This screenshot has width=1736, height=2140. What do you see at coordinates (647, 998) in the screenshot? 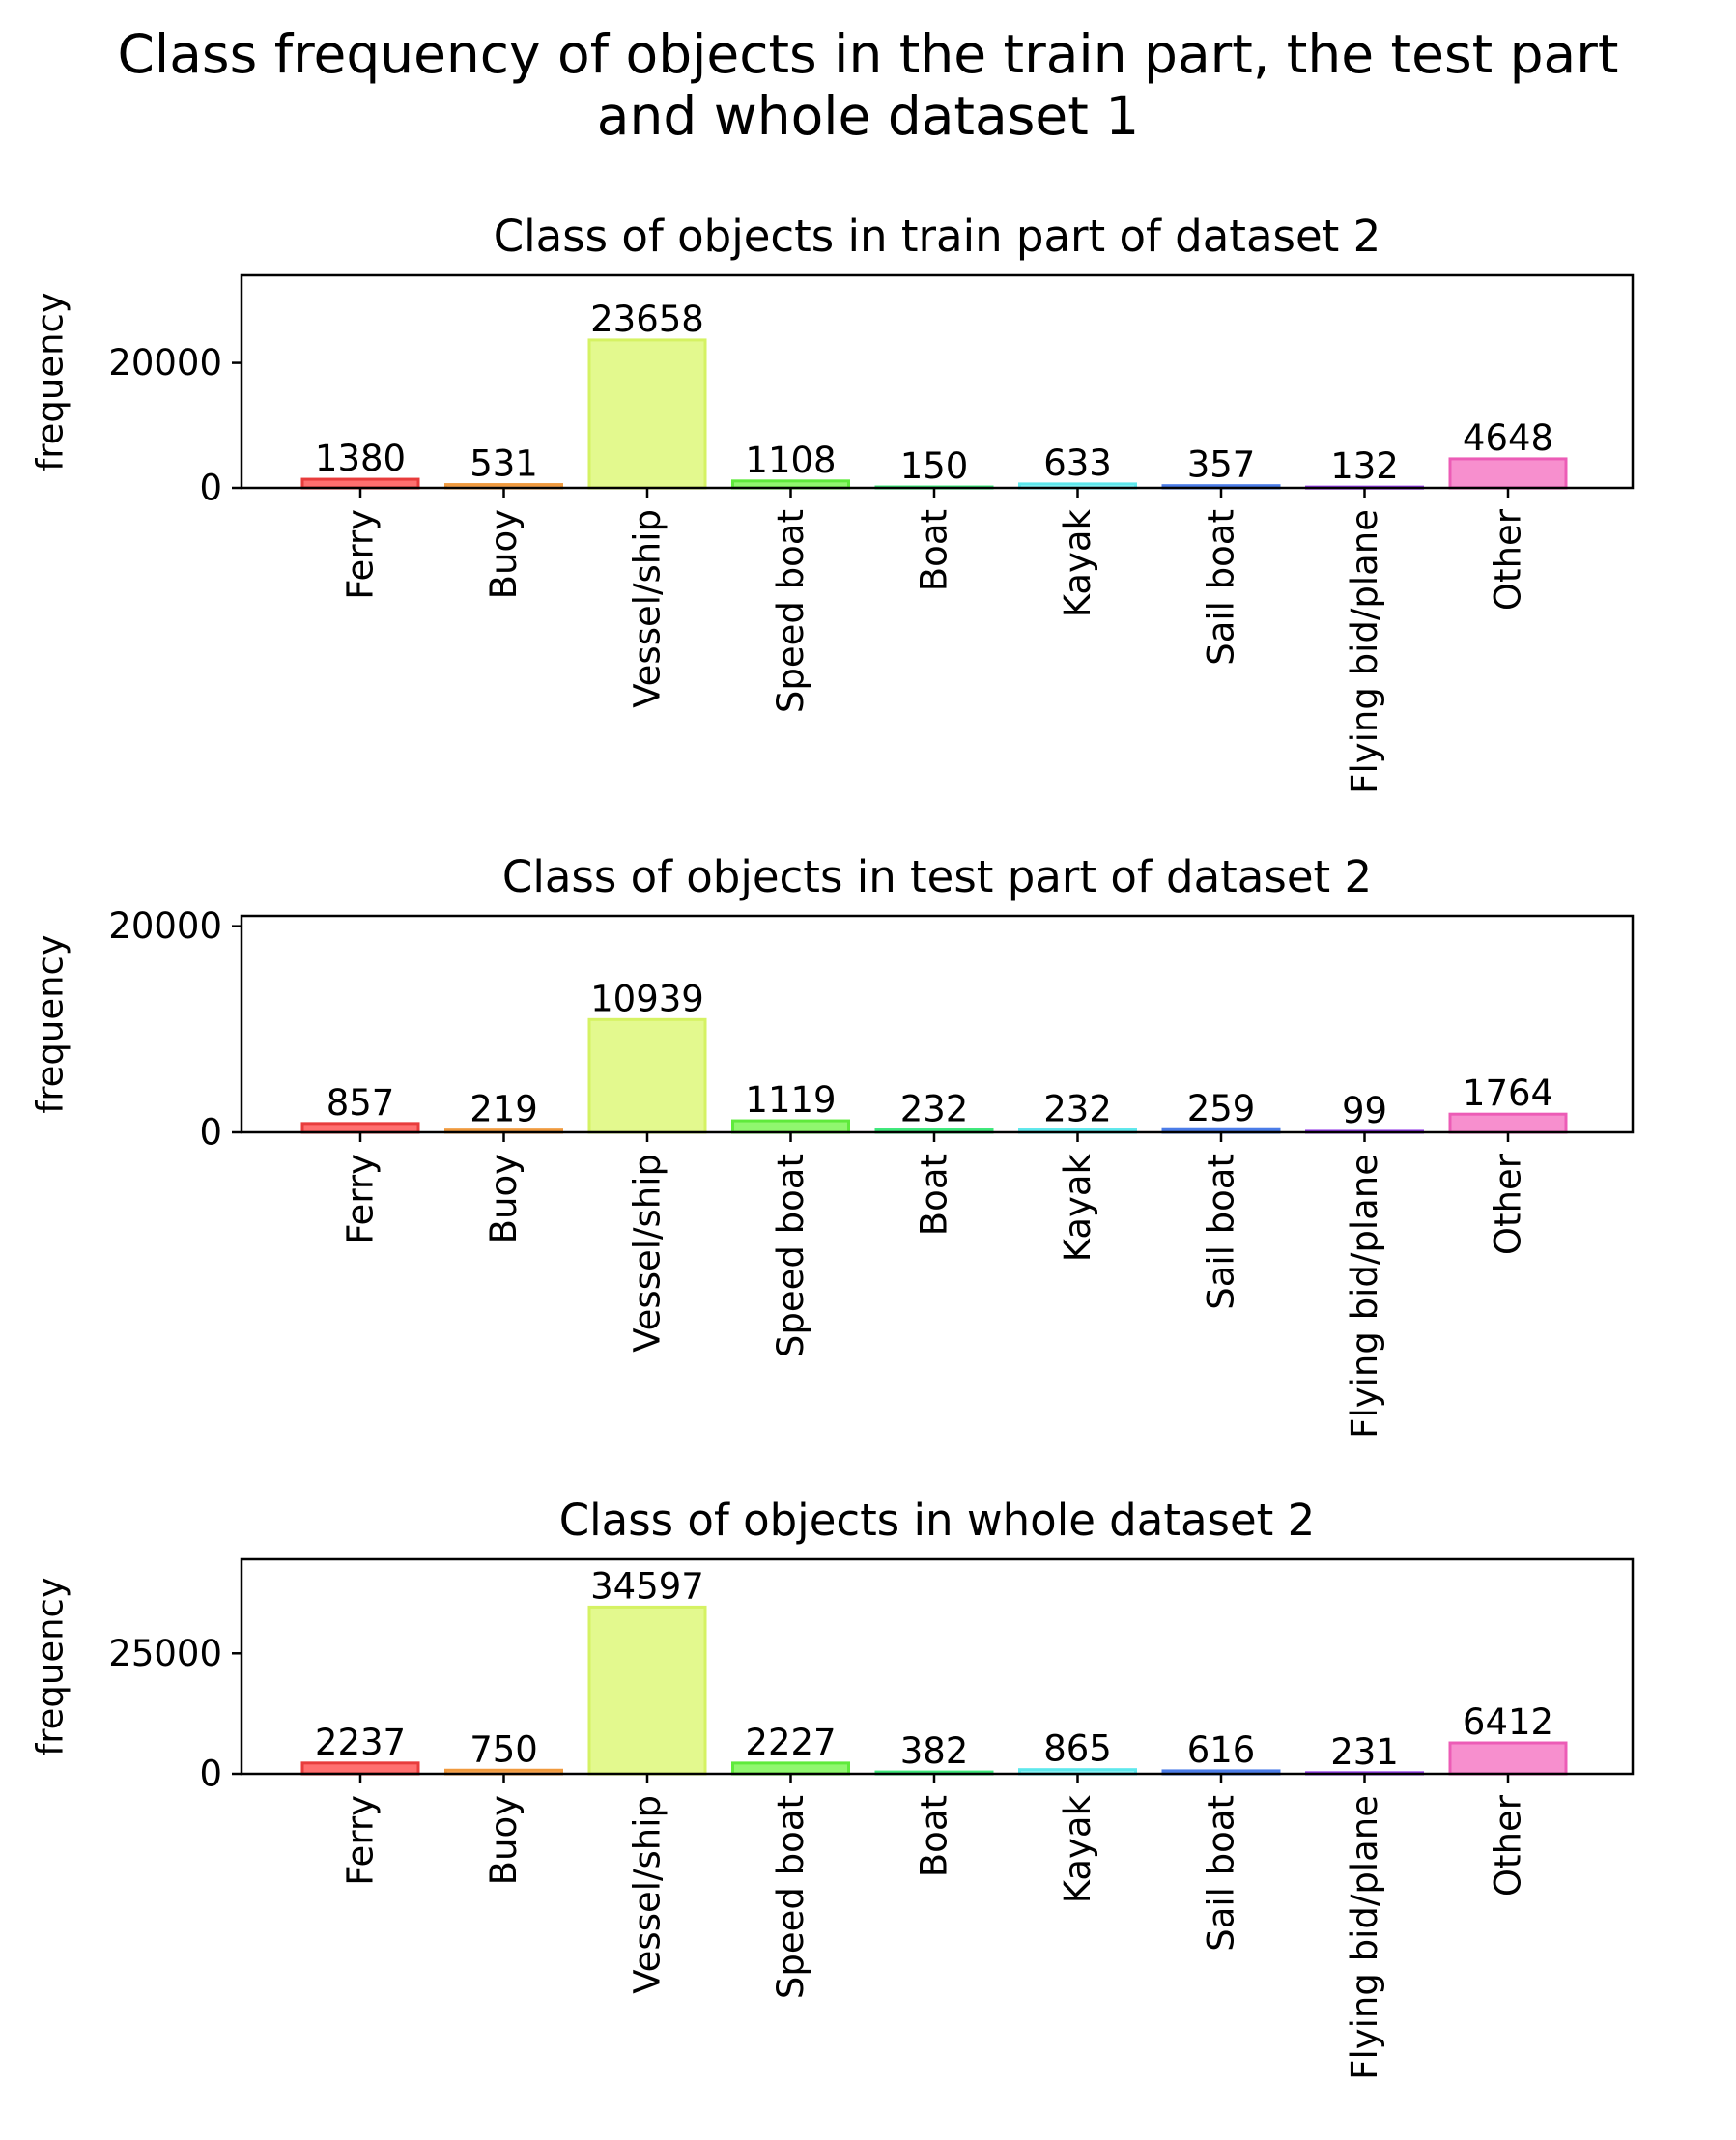
I see `bar-data-label: 10939` at bounding box center [647, 998].